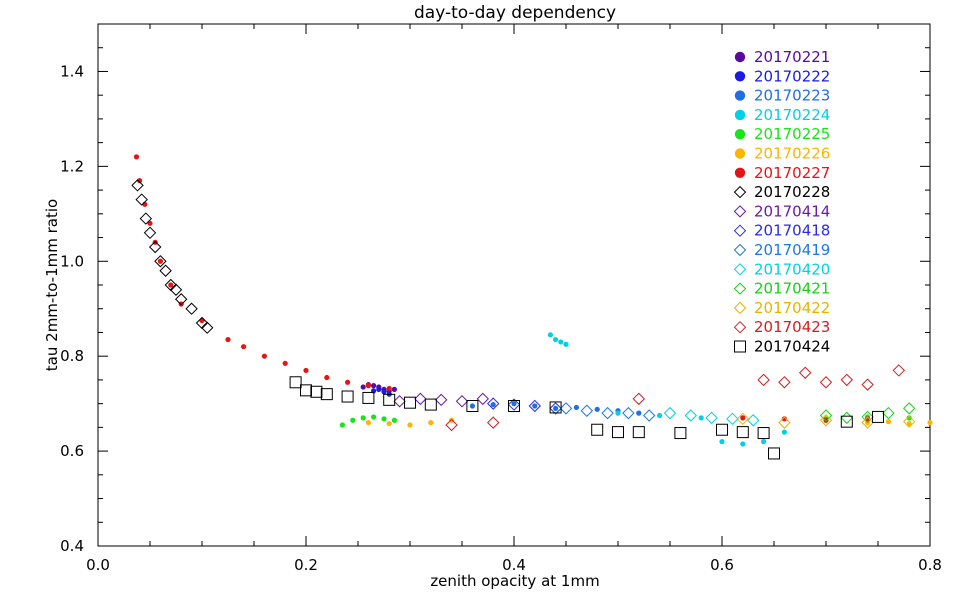 This screenshot has width=960, height=600. Describe the element at coordinates (72, 261) in the screenshot. I see `y-tick-label: 1.0` at that location.